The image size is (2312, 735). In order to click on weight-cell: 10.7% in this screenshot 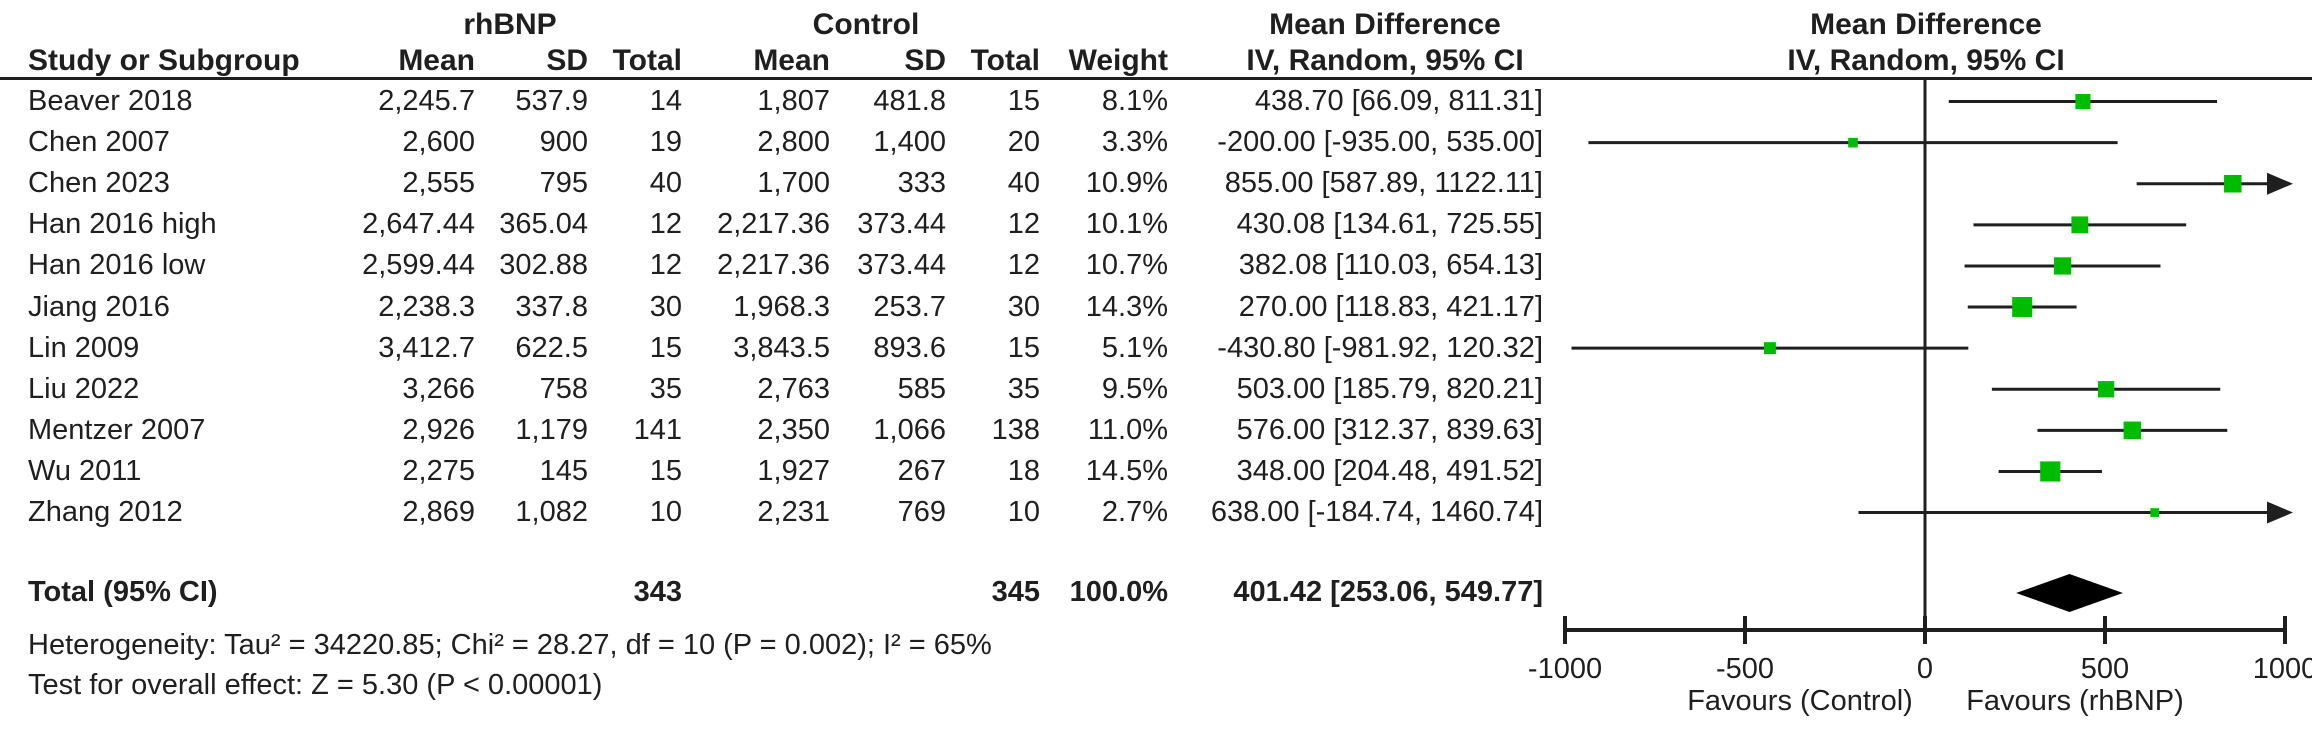, I will do `click(1126, 265)`.